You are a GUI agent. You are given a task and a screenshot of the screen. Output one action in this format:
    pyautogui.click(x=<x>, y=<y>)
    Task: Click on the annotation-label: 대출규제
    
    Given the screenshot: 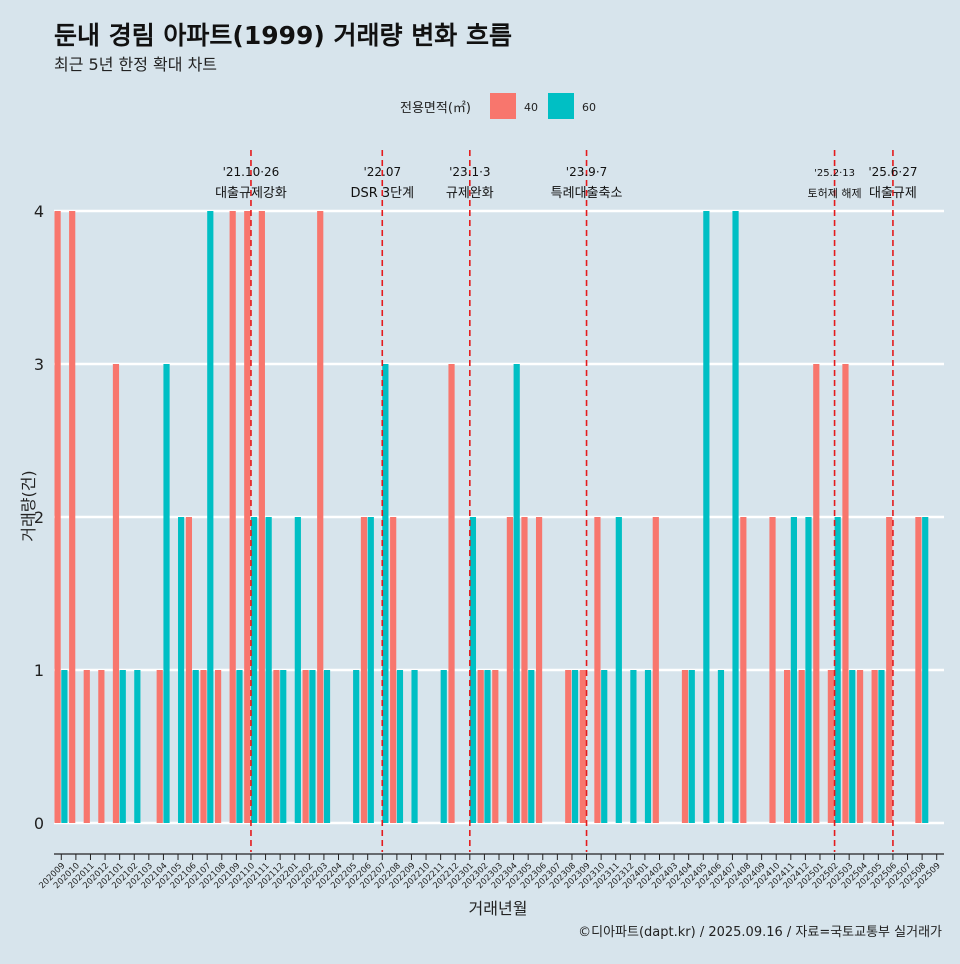 What is the action you would take?
    pyautogui.click(x=893, y=193)
    